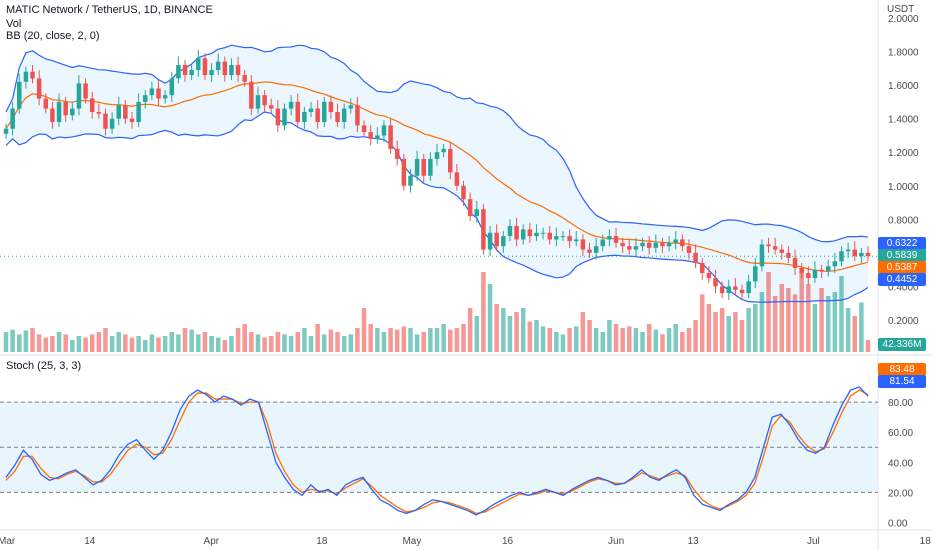 This screenshot has height=550, width=932. I want to click on time-axis-label: 14, so click(90, 541).